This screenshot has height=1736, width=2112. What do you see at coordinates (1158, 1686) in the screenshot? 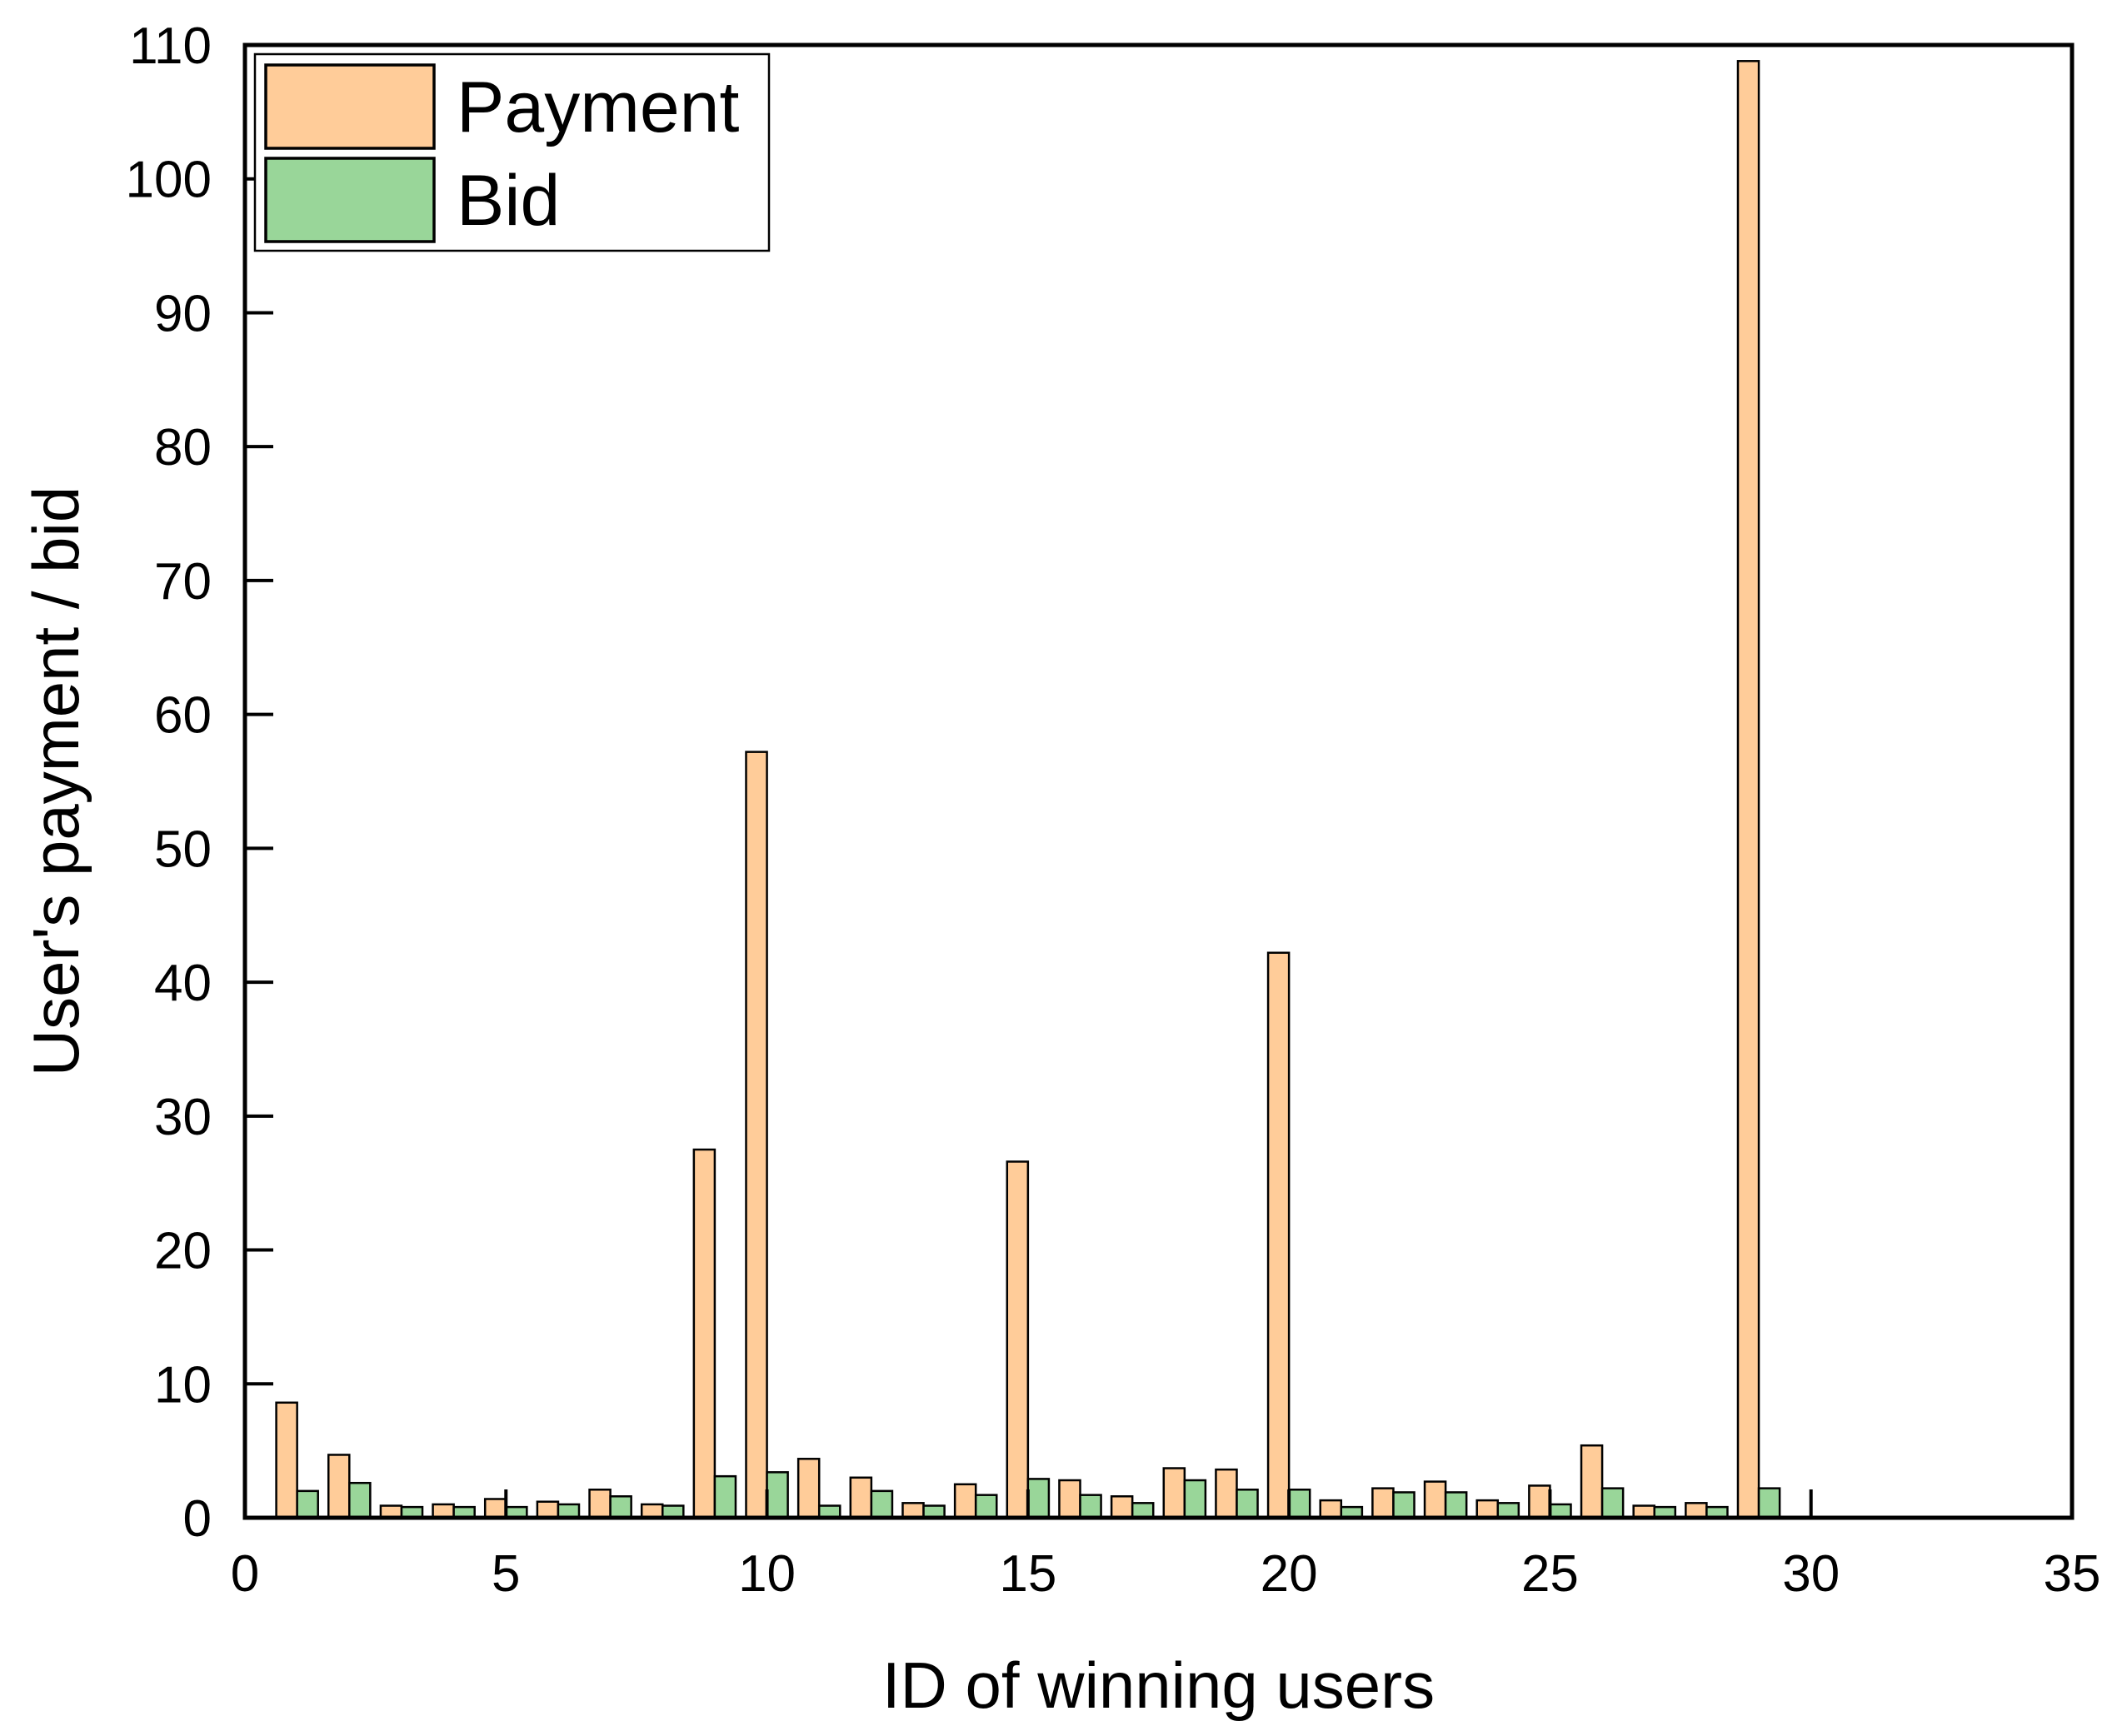
I see `x-axis-label: ID of winning users` at bounding box center [1158, 1686].